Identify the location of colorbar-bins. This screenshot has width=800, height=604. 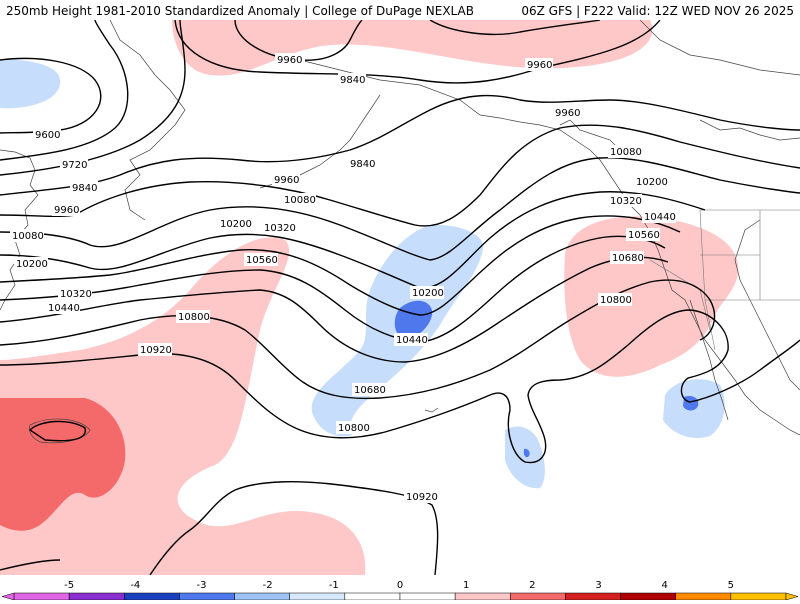
(400, 596).